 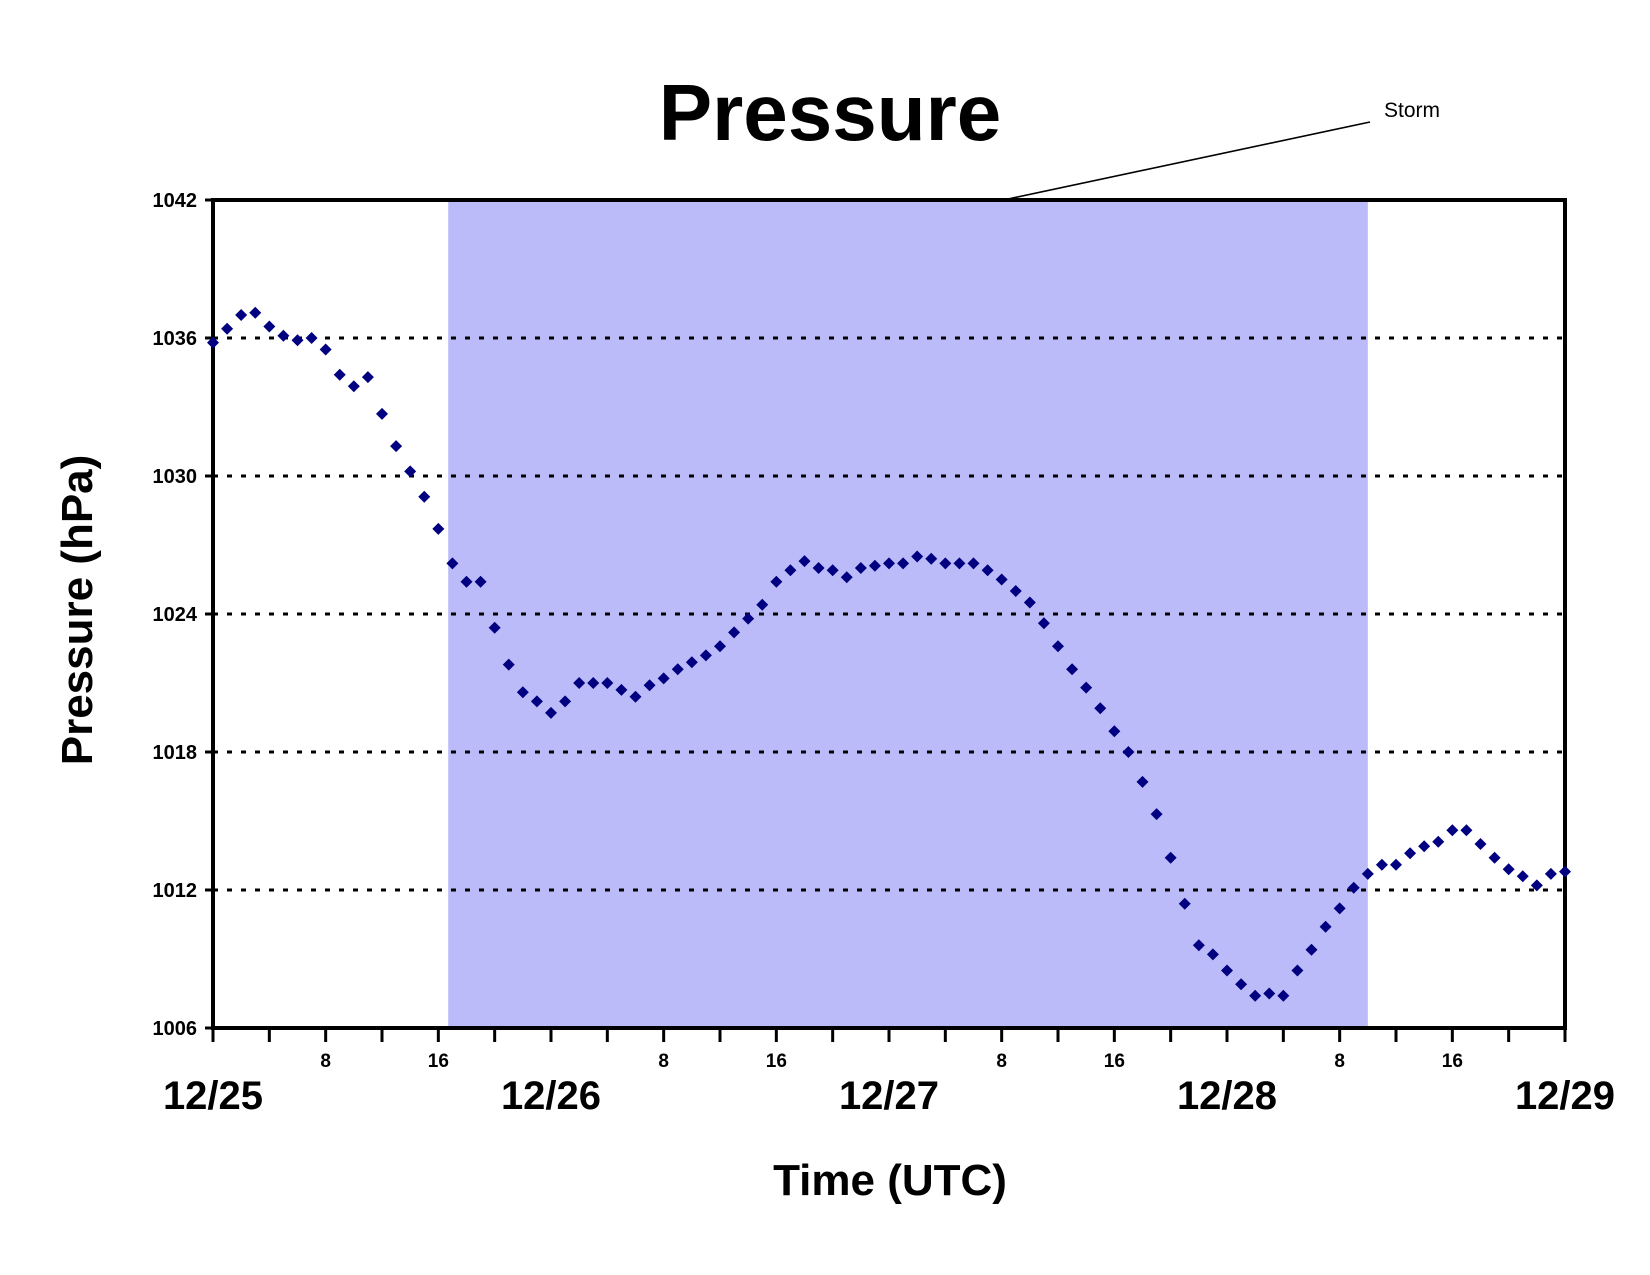 I want to click on chart-title: Pressure, so click(x=830, y=112).